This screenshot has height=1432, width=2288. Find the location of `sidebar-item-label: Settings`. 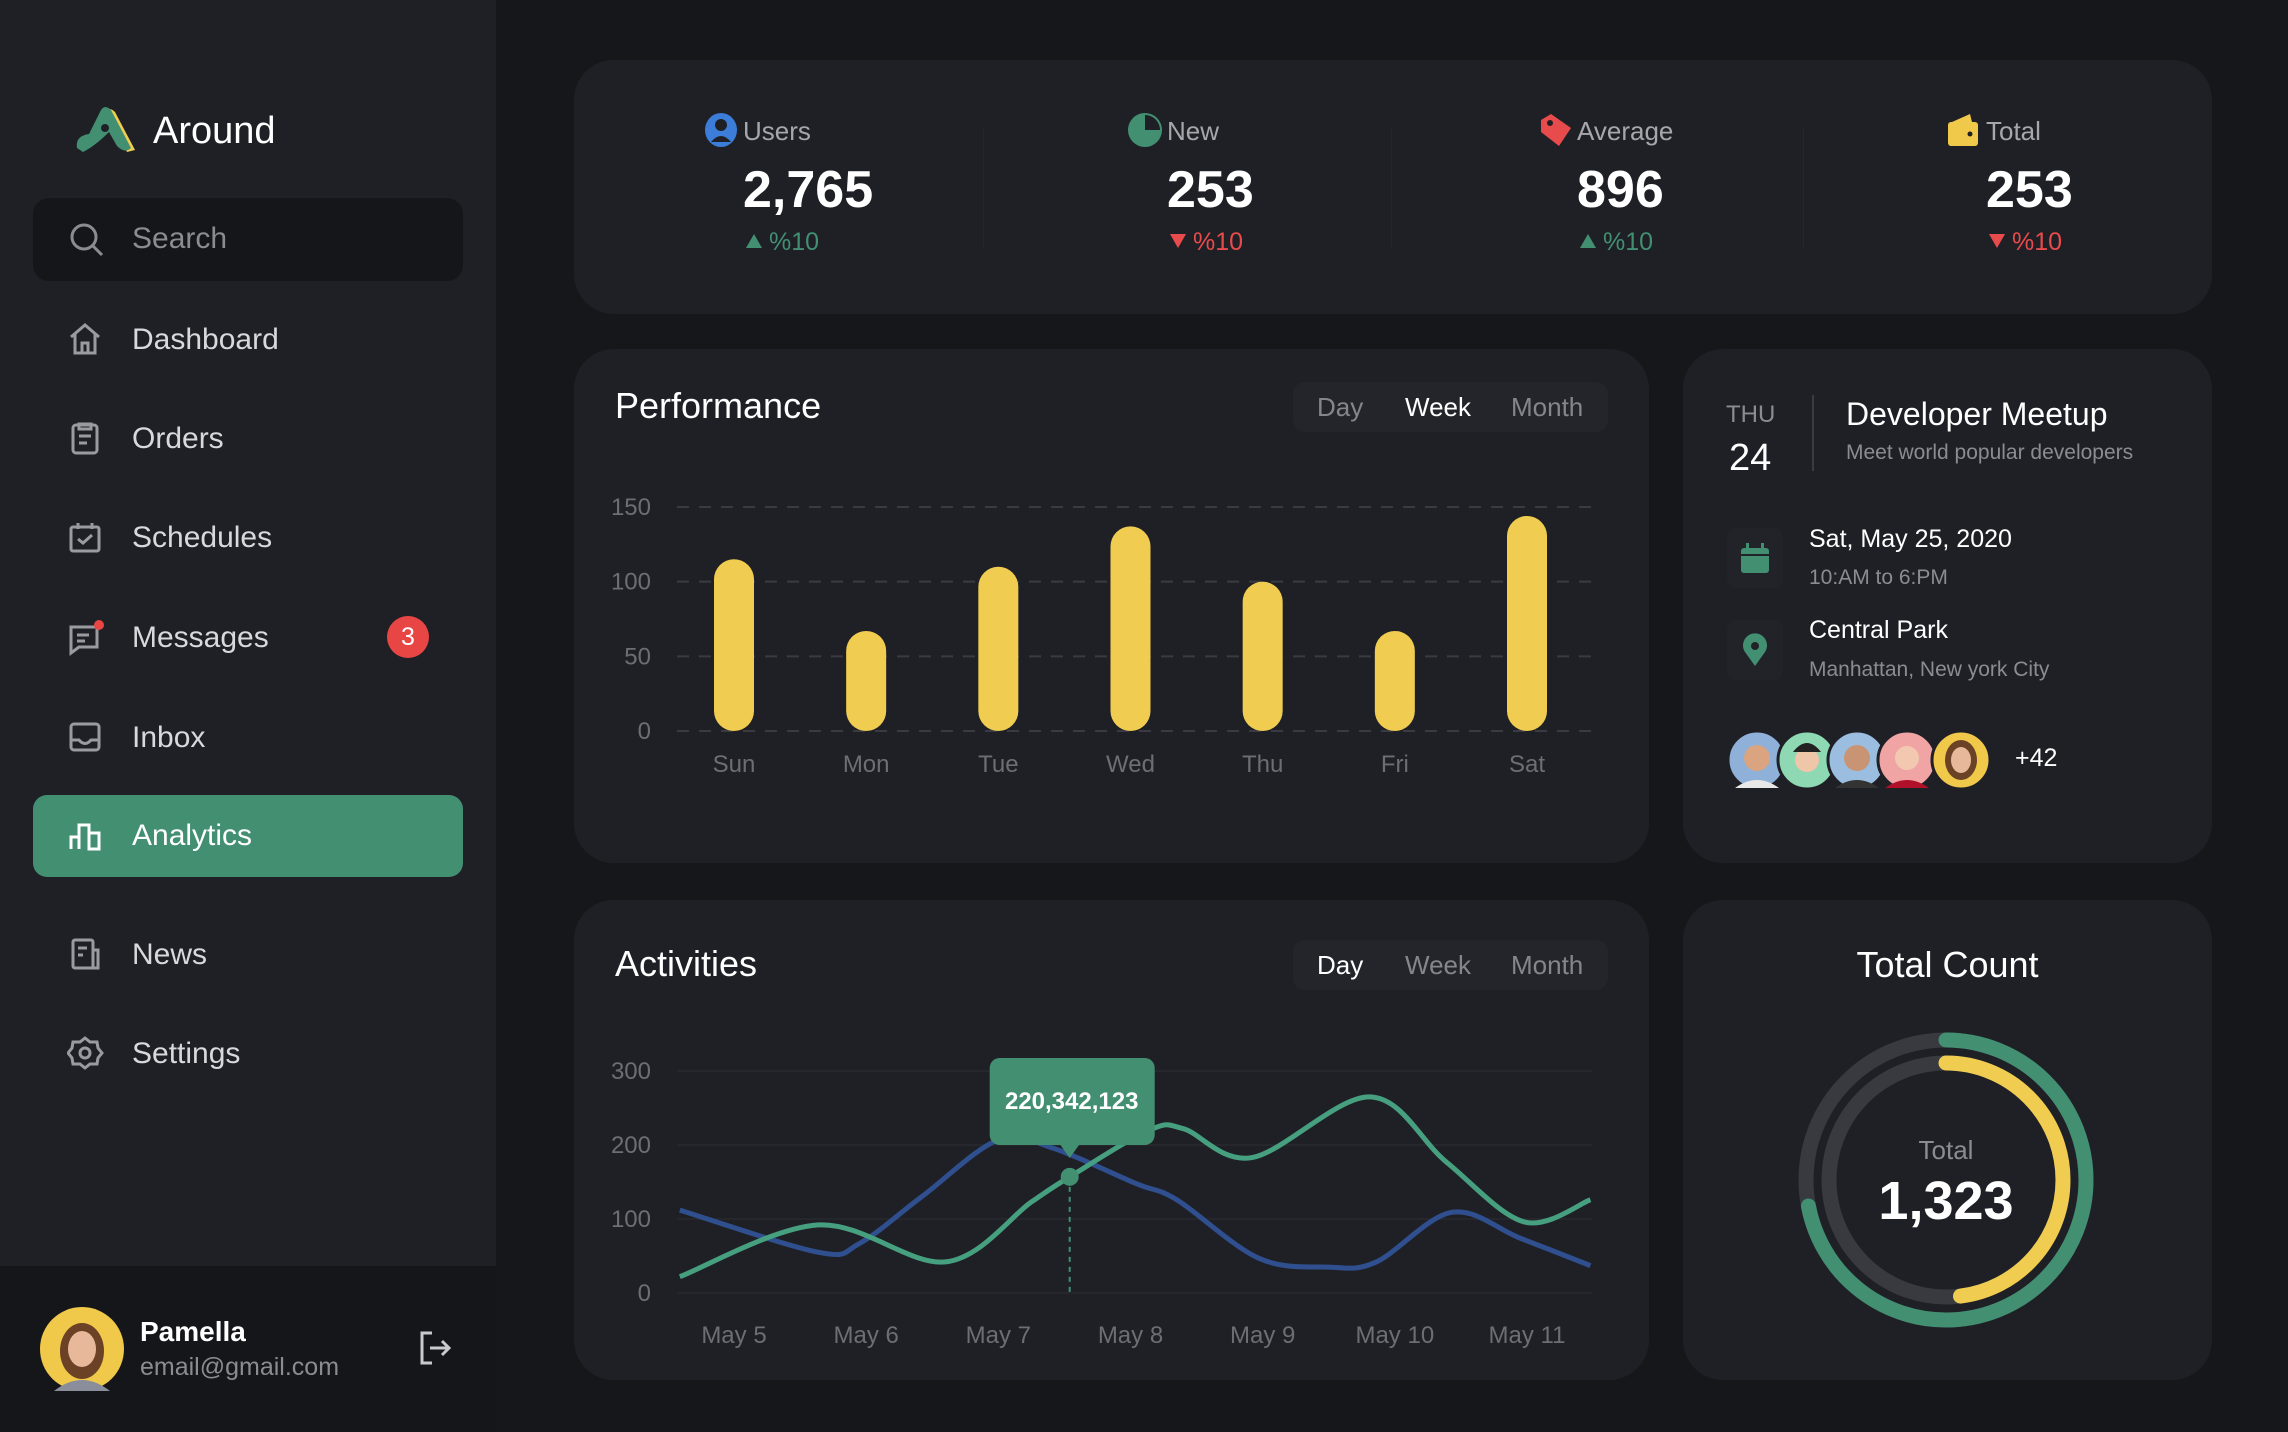

sidebar-item-label: Settings is located at coordinates (186, 1053).